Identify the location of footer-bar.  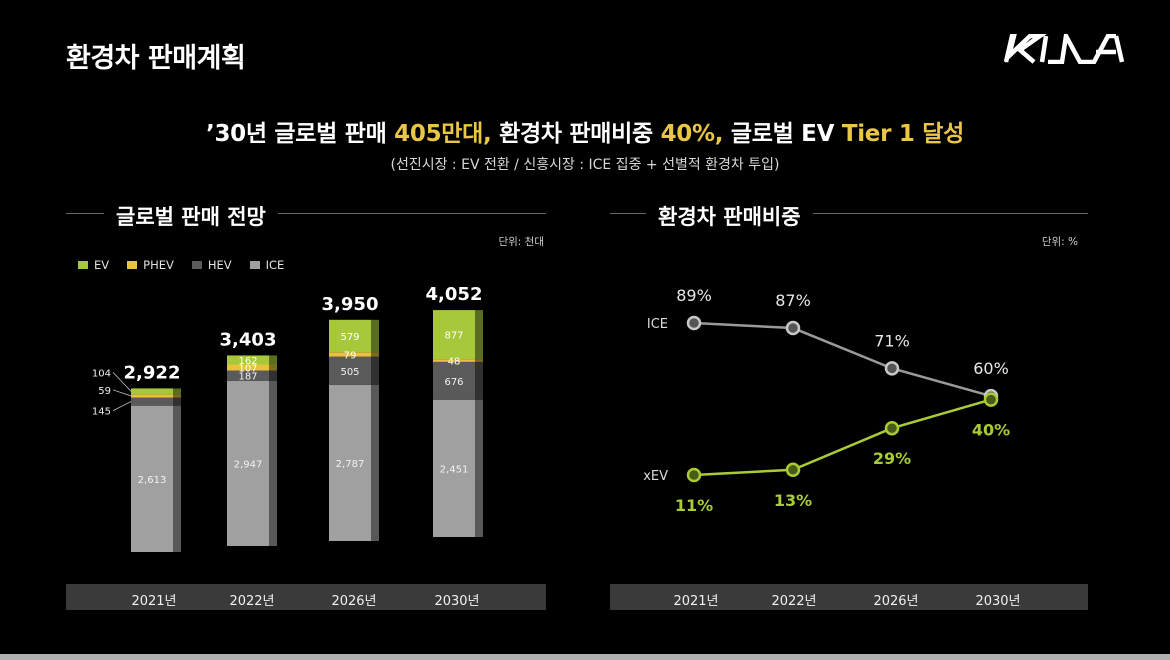
(585, 657).